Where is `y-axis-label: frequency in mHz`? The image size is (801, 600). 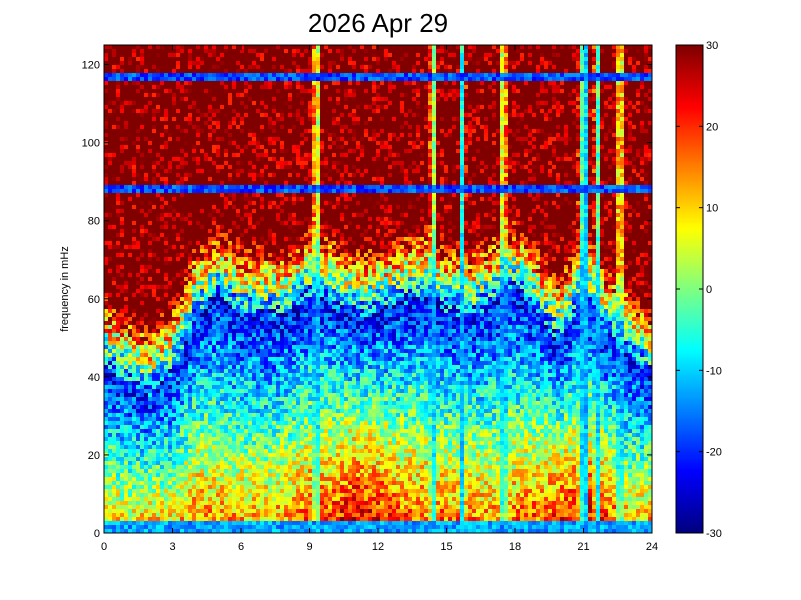
y-axis-label: frequency in mHz is located at coordinates (65, 289).